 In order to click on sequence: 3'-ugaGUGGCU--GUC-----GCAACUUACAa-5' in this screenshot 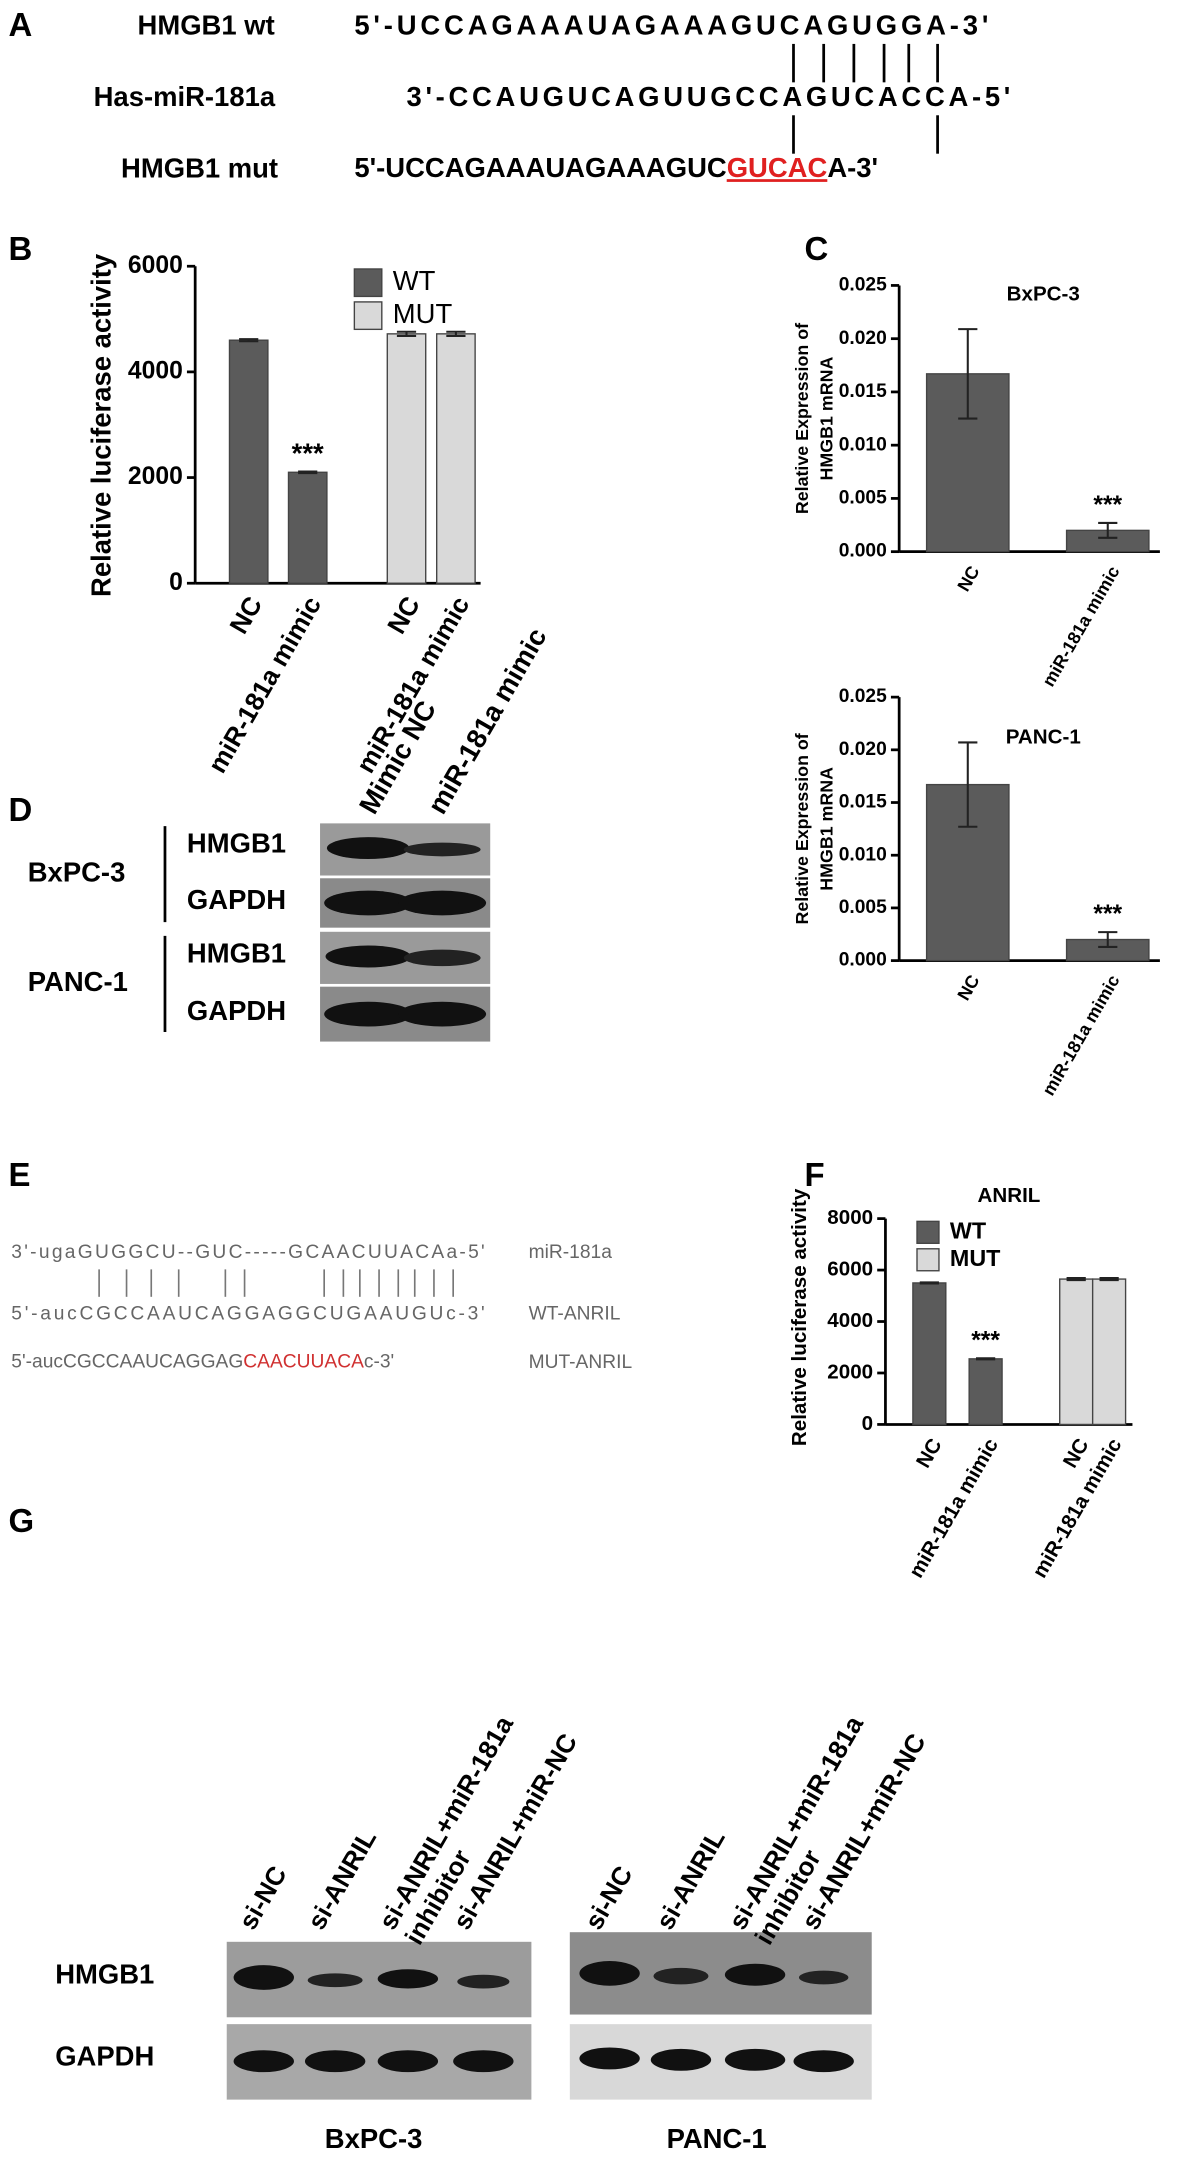, I will do `click(247, 1252)`.